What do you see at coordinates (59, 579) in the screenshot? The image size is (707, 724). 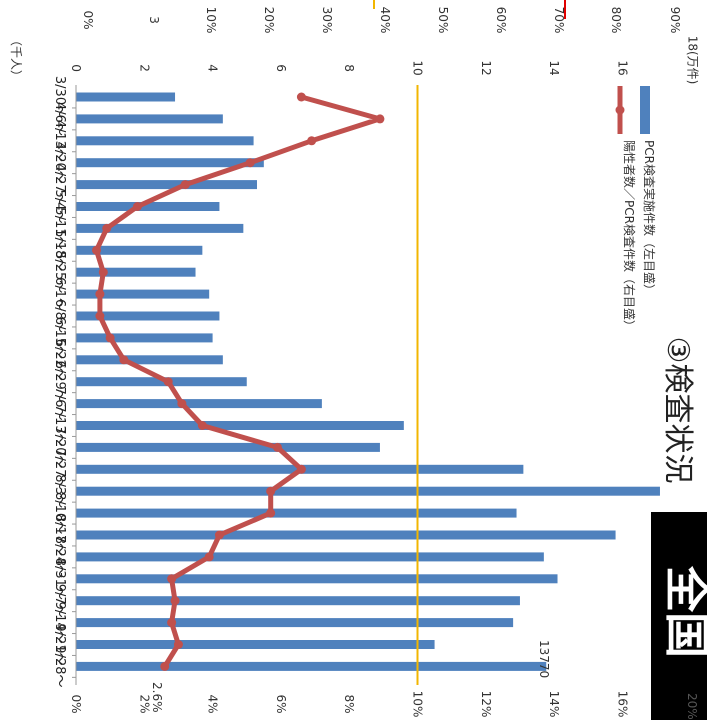 I see `category-label: 8/31〜` at bounding box center [59, 579].